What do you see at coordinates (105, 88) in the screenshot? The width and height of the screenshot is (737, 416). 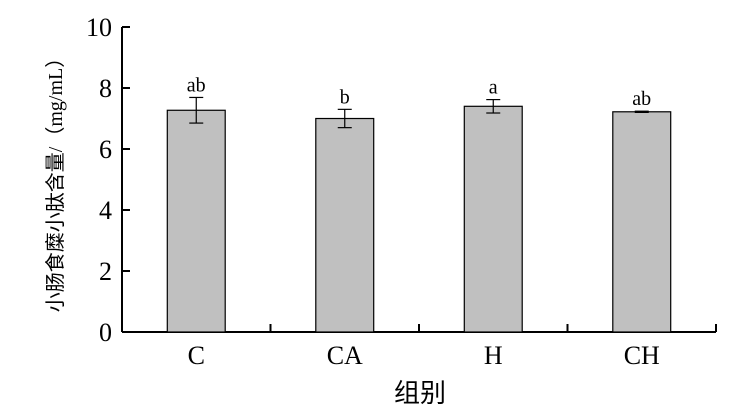 I see `y-tick-label: 8` at bounding box center [105, 88].